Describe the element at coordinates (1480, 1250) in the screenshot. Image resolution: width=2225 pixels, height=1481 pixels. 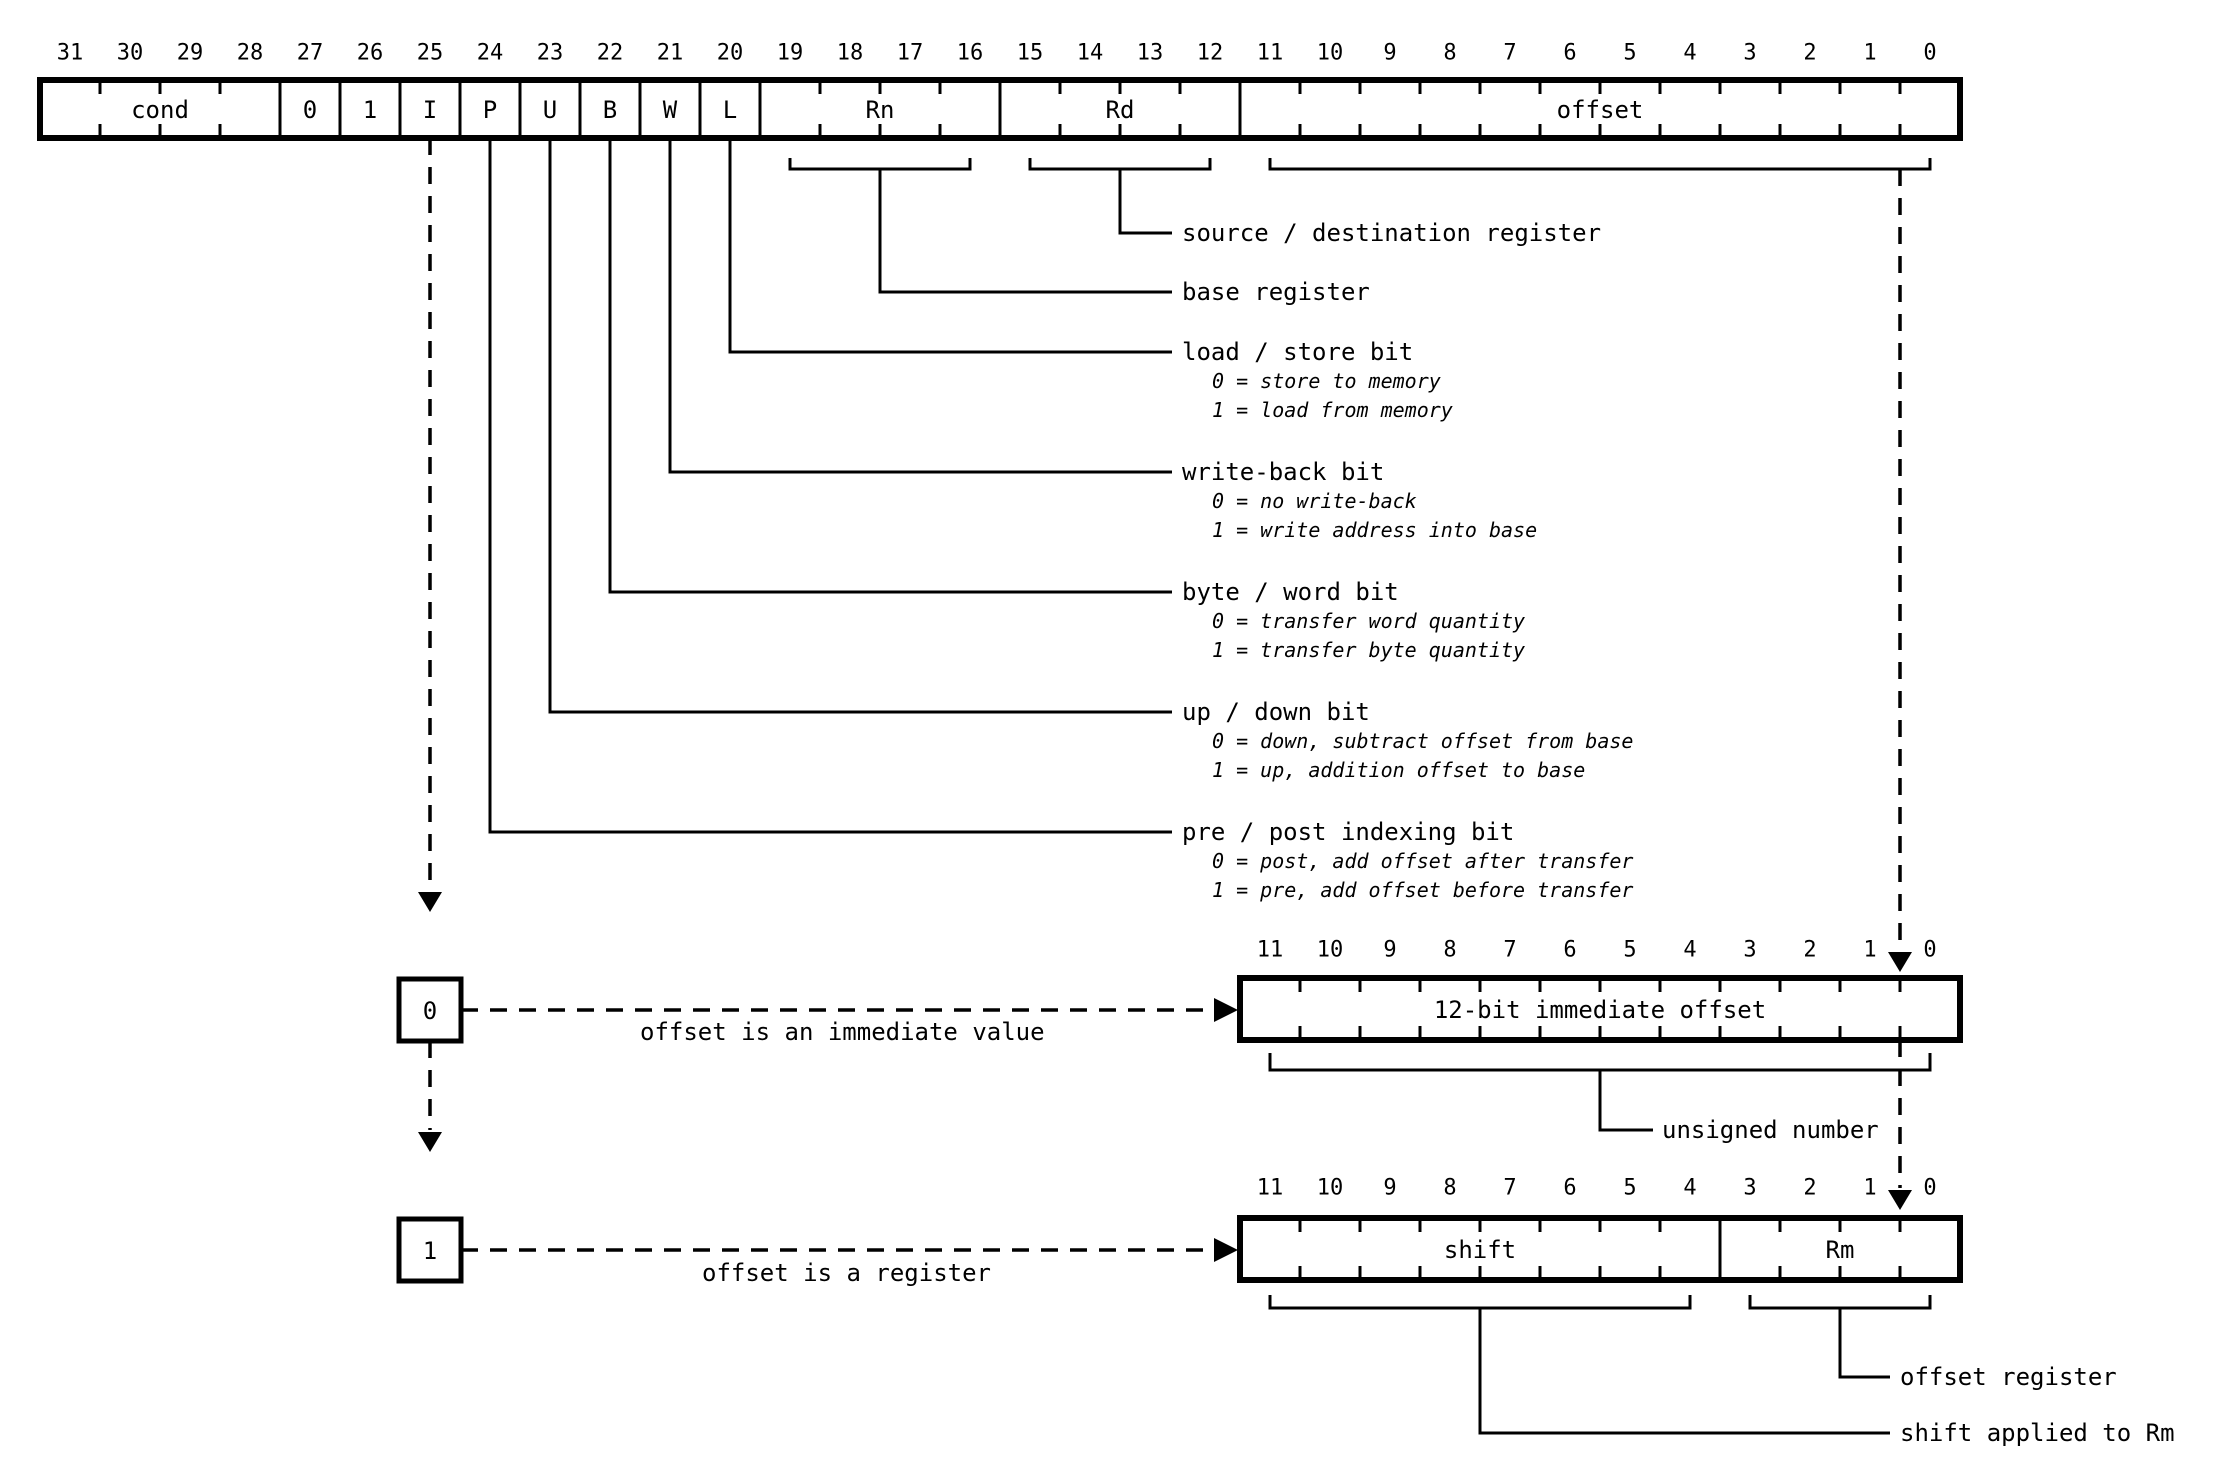
I see `field-label-shift: shift` at that location.